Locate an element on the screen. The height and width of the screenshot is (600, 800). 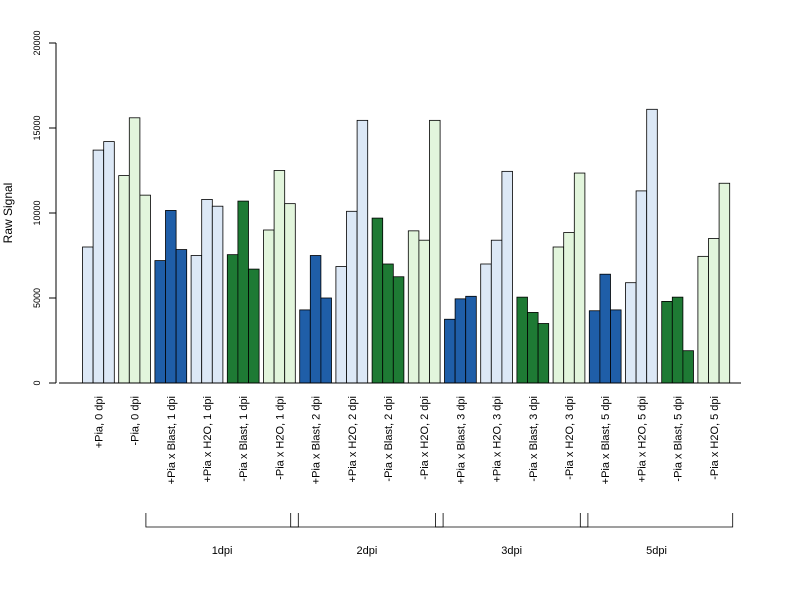
group-label: 3dpi is located at coordinates (511, 551).